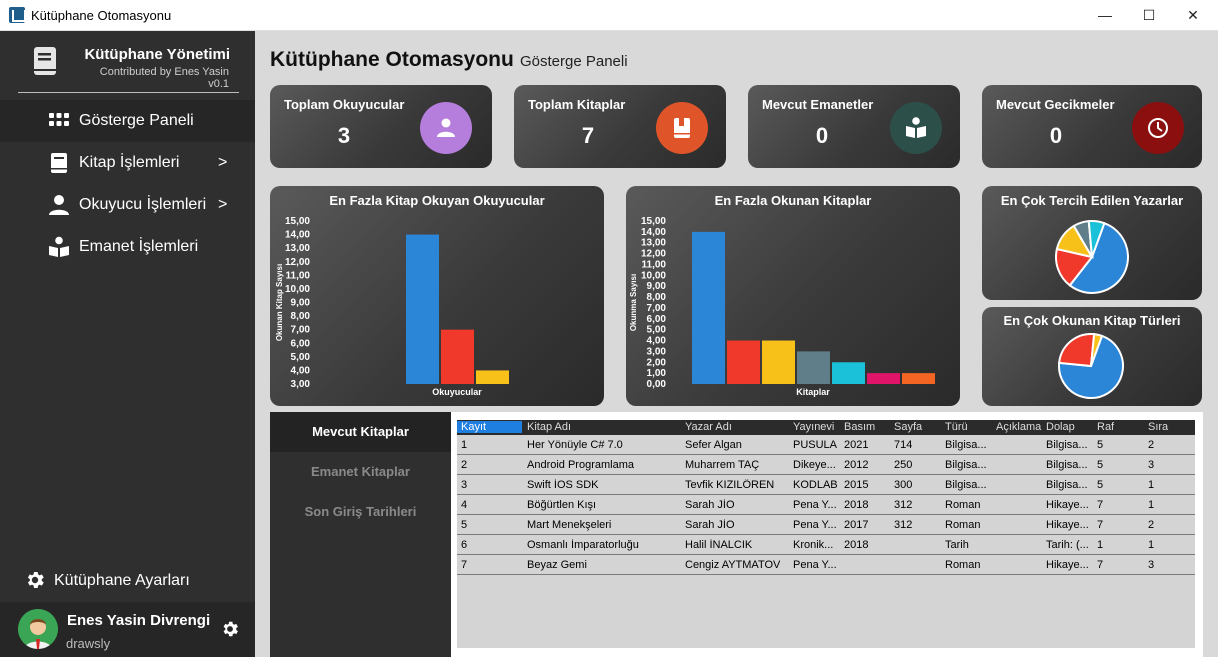 Image resolution: width=1218 pixels, height=657 pixels. I want to click on user-profile: Enes Yasin Divrengi drawsly, so click(127, 629).